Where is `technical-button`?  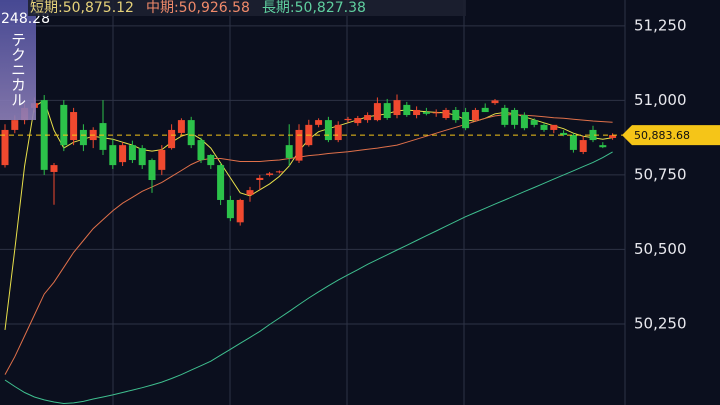 technical-button is located at coordinates (18, 60).